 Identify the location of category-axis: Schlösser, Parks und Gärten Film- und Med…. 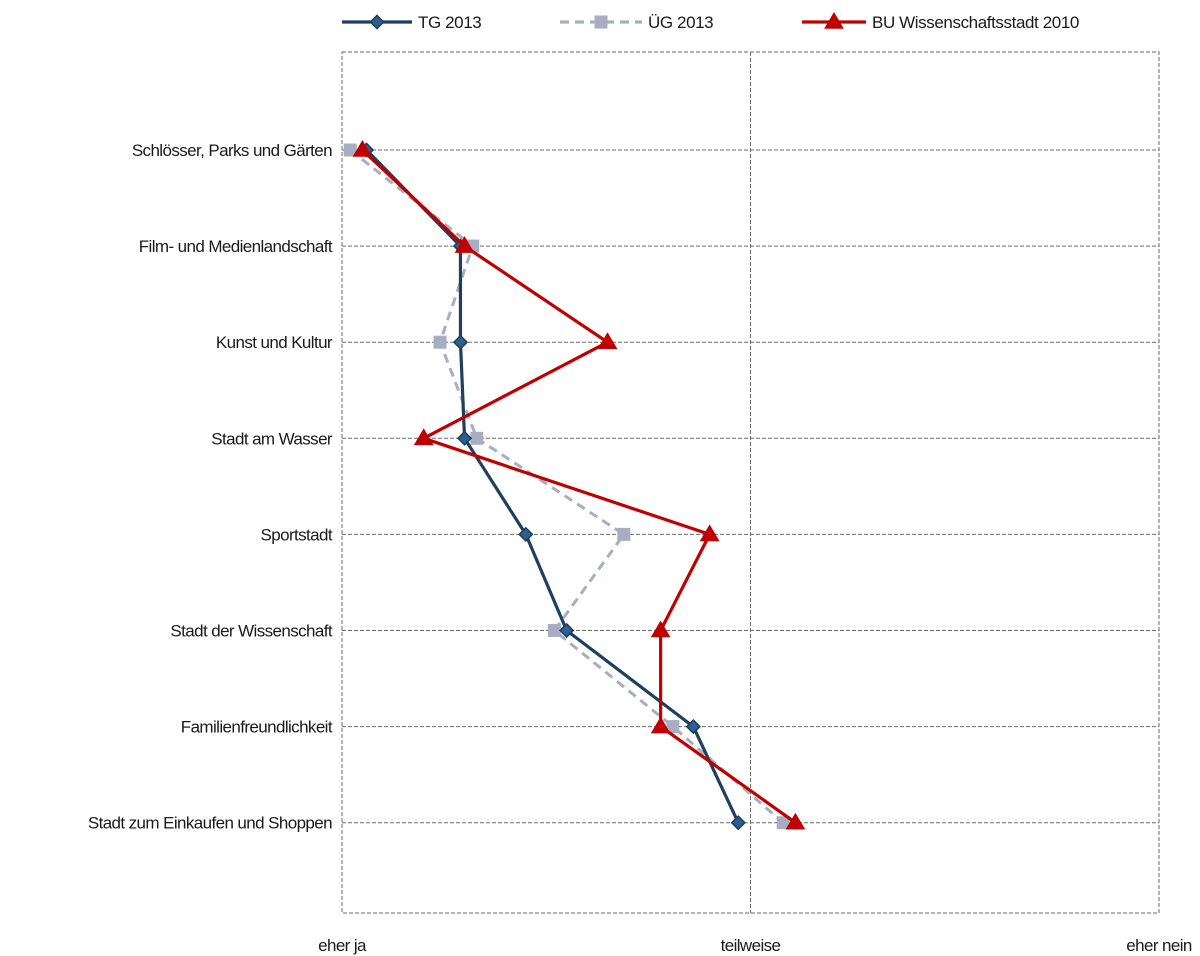
(211, 487).